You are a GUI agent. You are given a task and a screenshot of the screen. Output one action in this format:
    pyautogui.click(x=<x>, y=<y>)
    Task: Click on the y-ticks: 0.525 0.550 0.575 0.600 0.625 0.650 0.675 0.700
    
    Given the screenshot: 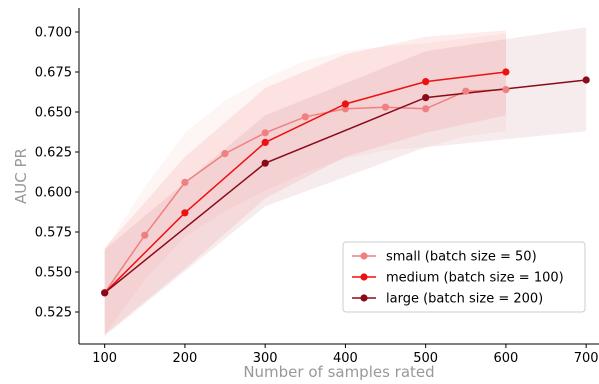 What is the action you would take?
    pyautogui.click(x=57, y=173)
    